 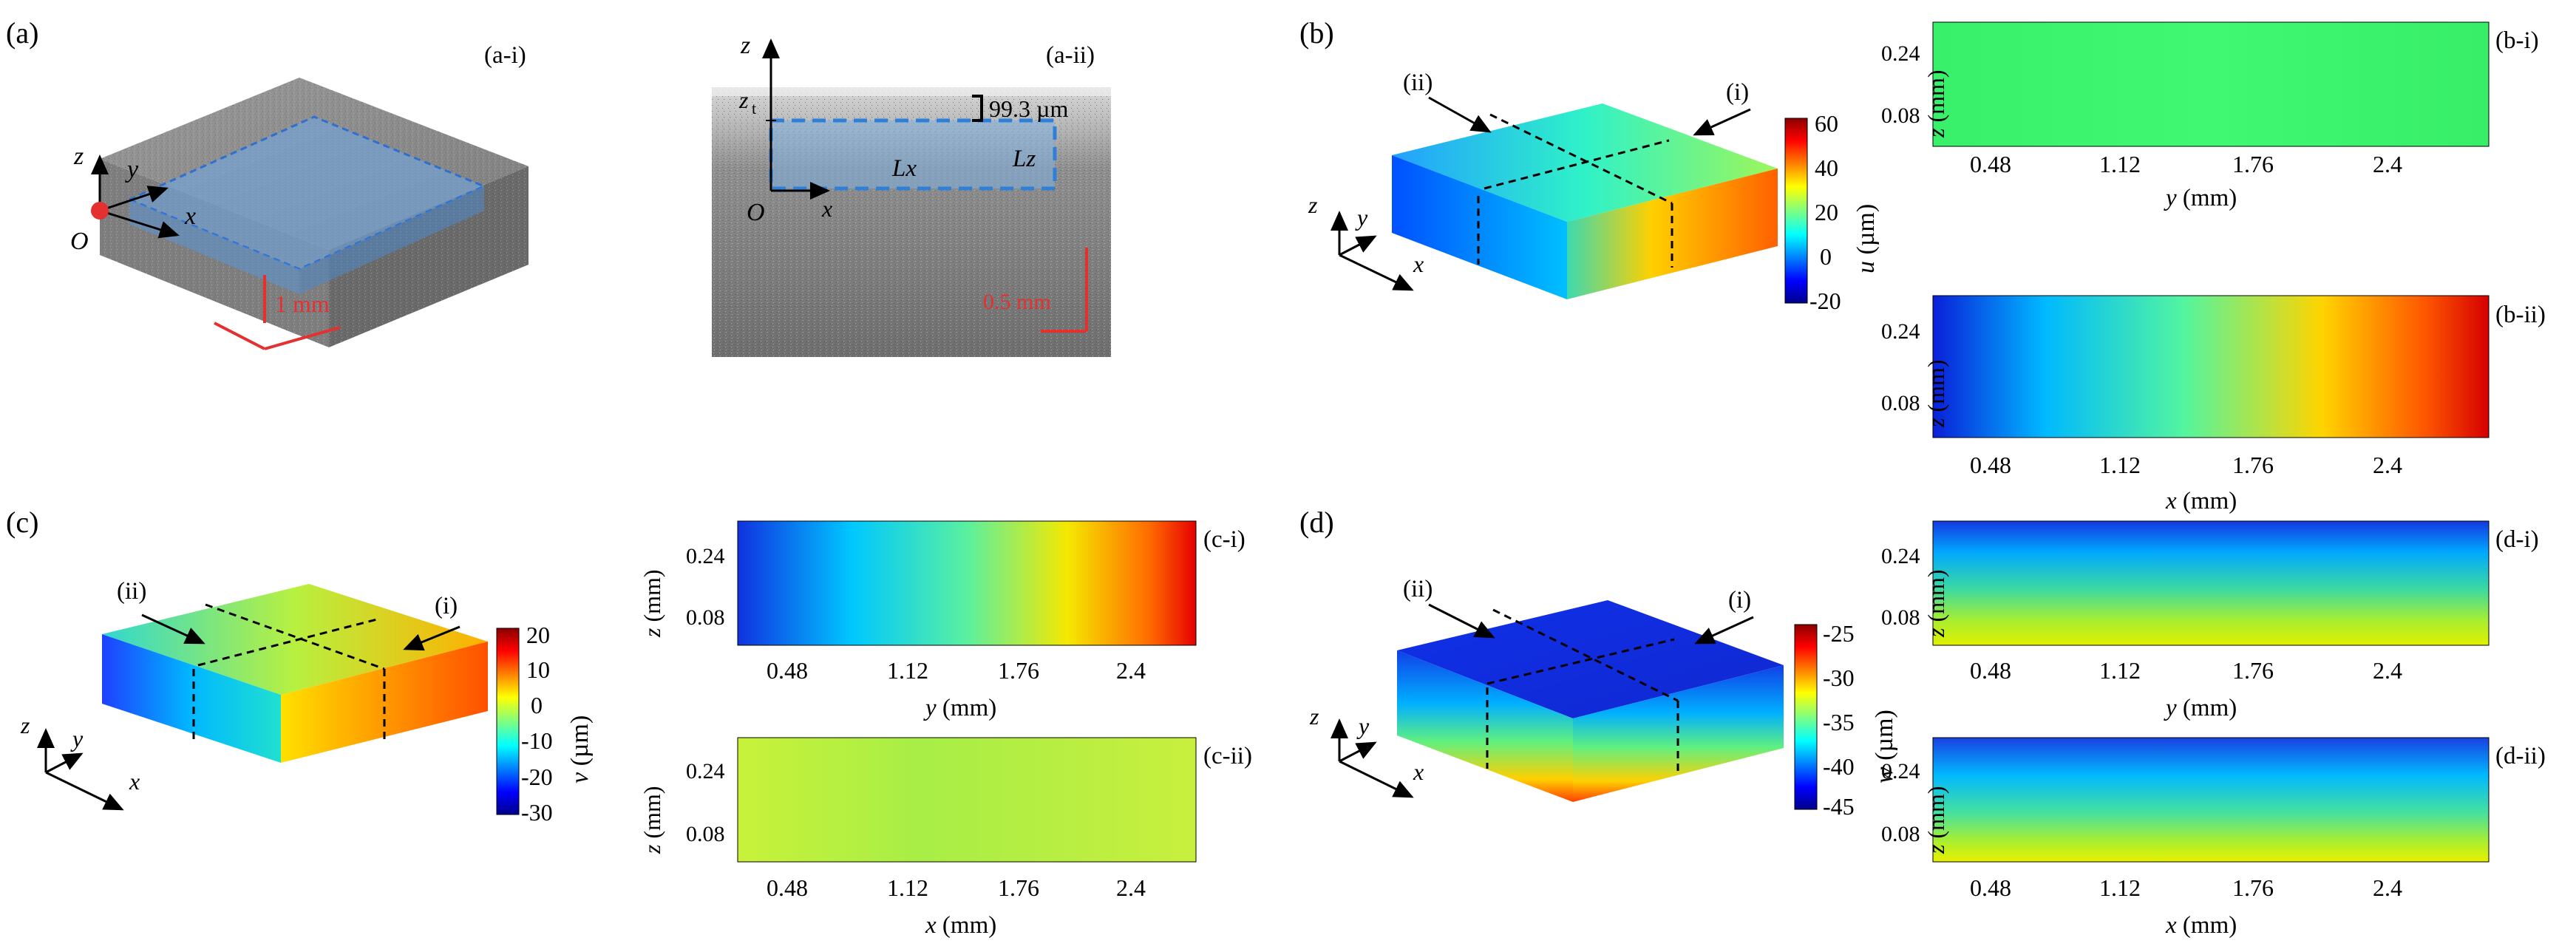 I want to click on panel-label-c: (c), so click(x=22, y=522).